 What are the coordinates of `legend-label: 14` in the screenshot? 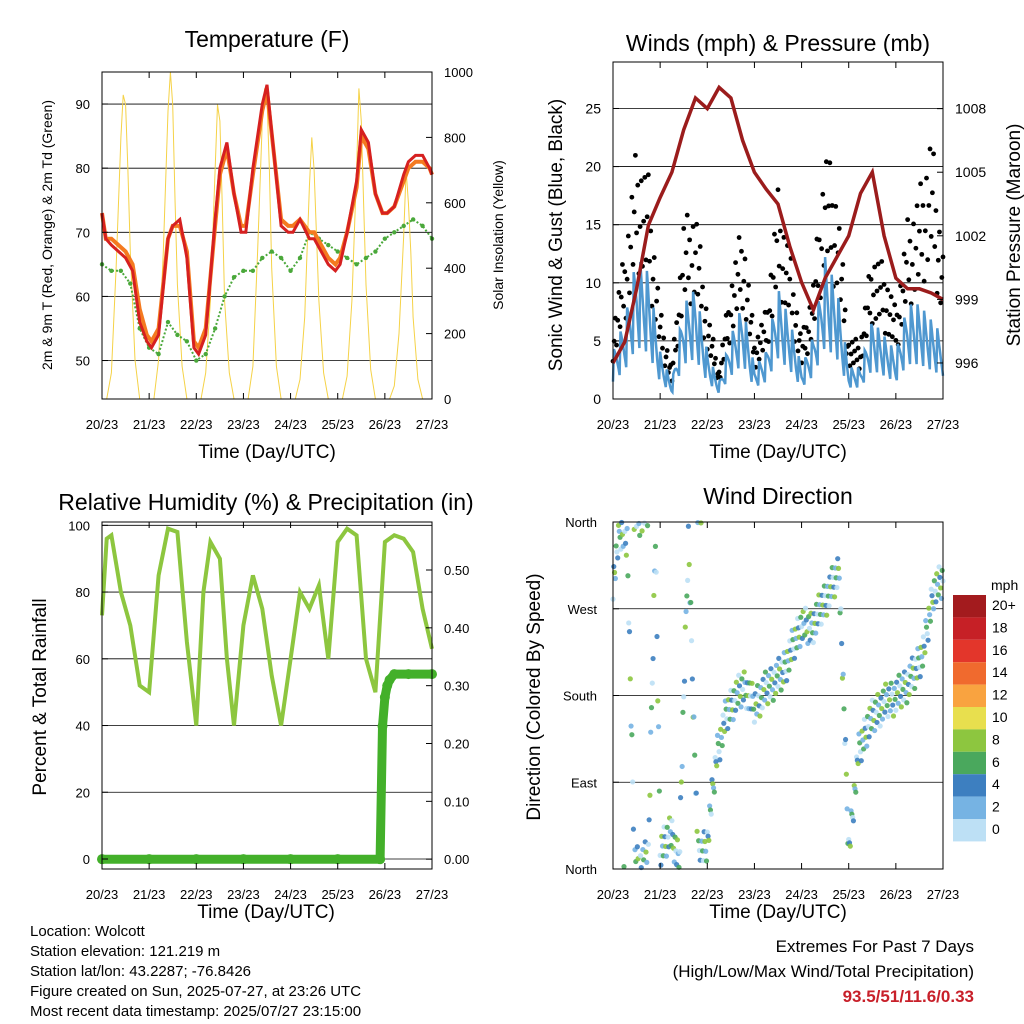 It's located at (1000, 672).